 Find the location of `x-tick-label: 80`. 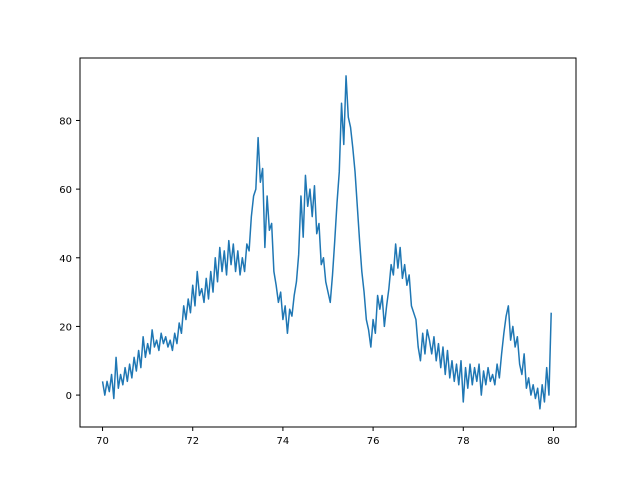

x-tick-label: 80 is located at coordinates (553, 441).